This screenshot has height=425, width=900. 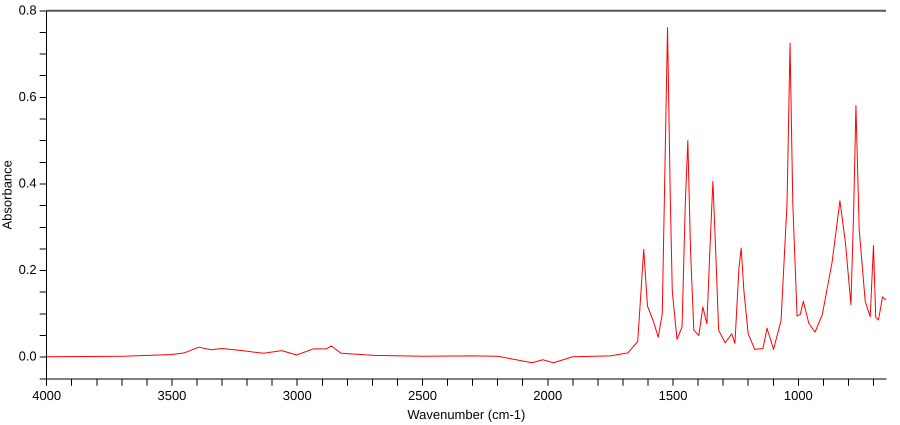 I want to click on x-tick-label: 2500, so click(x=422, y=396).